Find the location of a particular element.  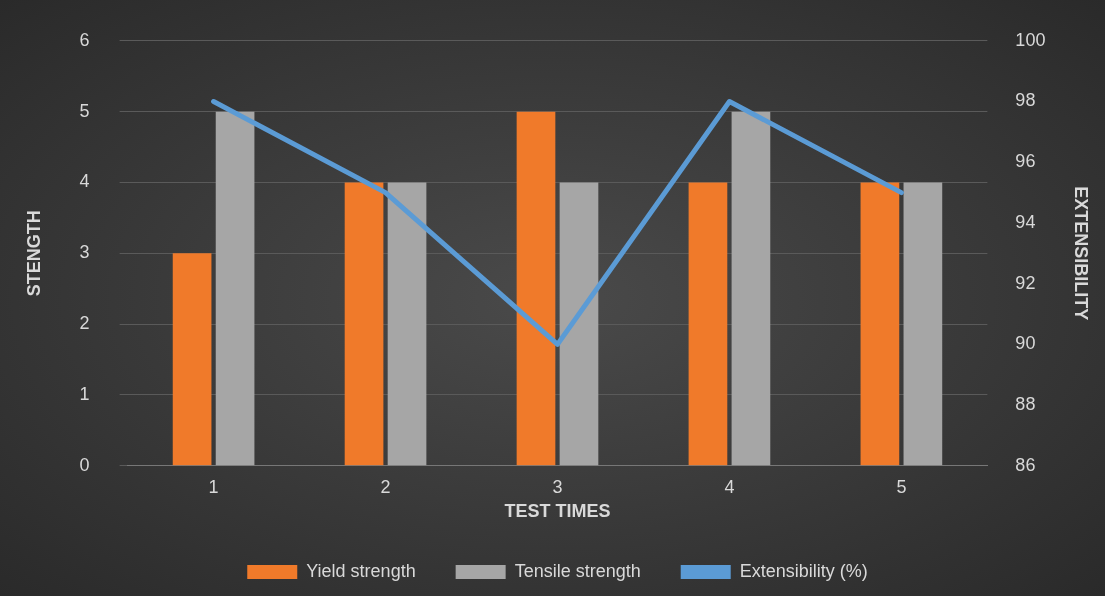

y-axis-title: STENGTH is located at coordinates (33, 253).